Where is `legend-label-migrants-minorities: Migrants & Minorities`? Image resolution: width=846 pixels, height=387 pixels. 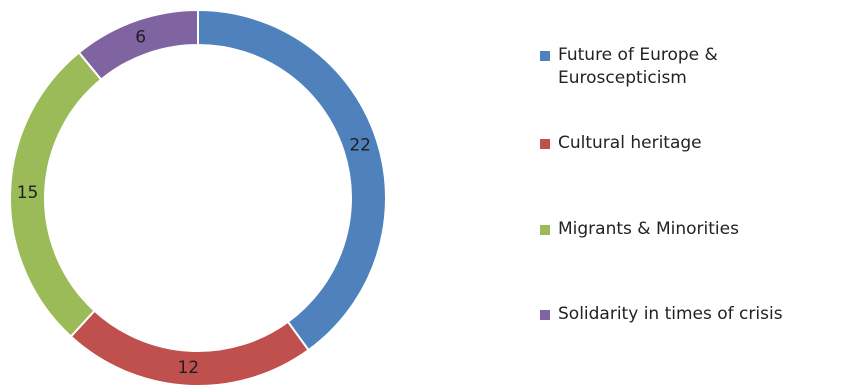
legend-label-migrants-minorities: Migrants & Minorities is located at coordinates (648, 229).